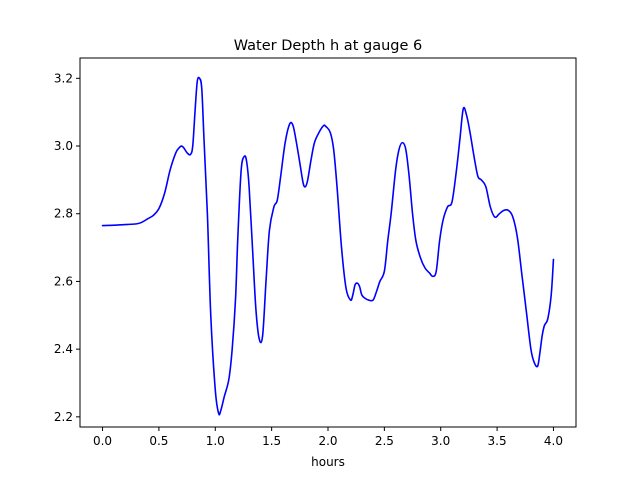 Image resolution: width=640 pixels, height=484 pixels. Describe the element at coordinates (63, 281) in the screenshot. I see `y-tick-label: 2.6` at that location.